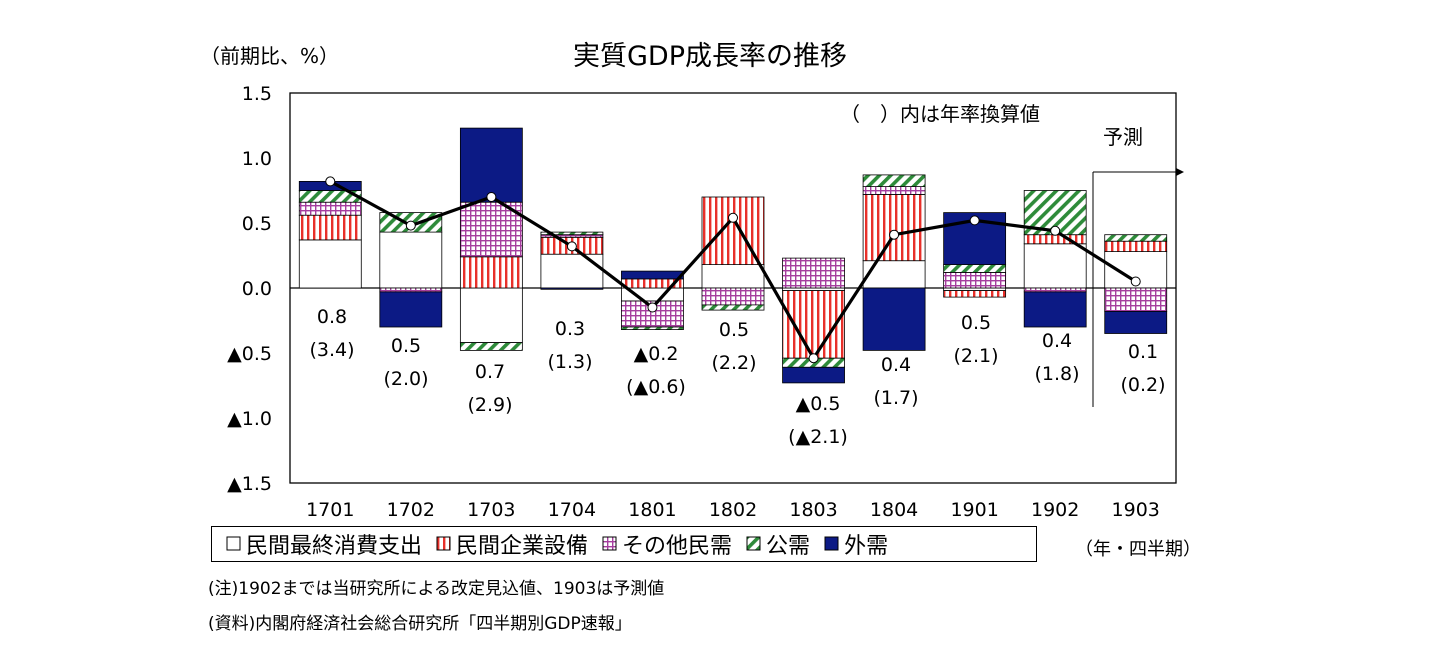  Describe the element at coordinates (818, 437) in the screenshot. I see `annualized-value-label: (▲2.1)` at that location.